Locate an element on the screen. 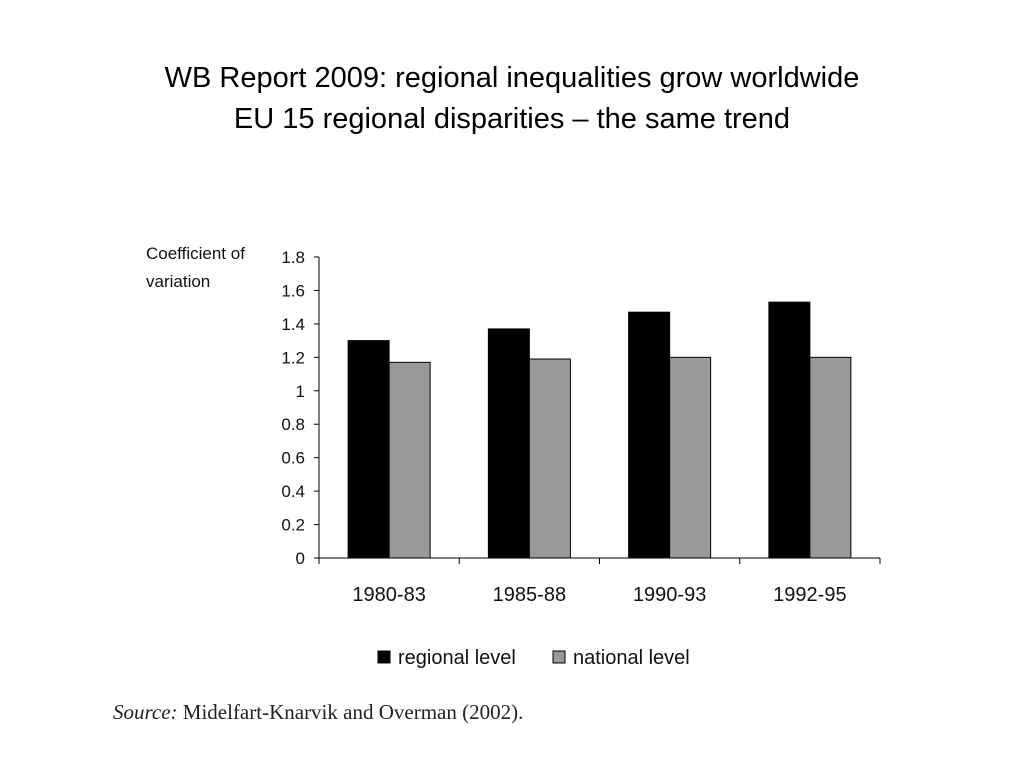 This screenshot has height=768, width=1024. y-tick-label: 0 is located at coordinates (300, 558).